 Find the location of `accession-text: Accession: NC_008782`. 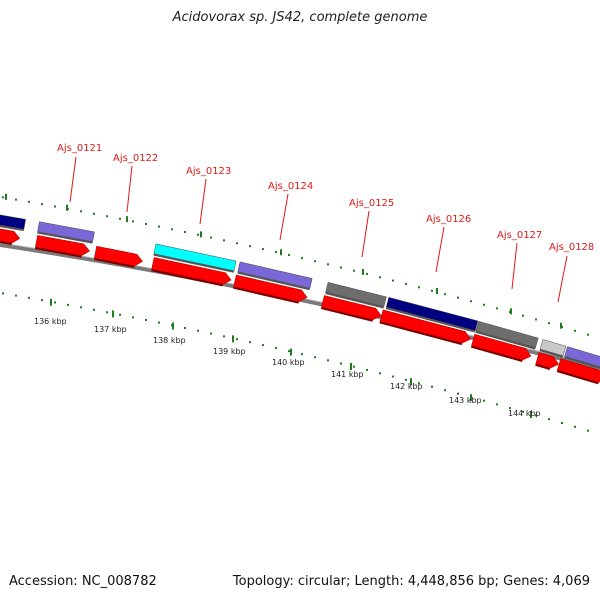

accession-text: Accession: NC_008782 is located at coordinates (83, 581).